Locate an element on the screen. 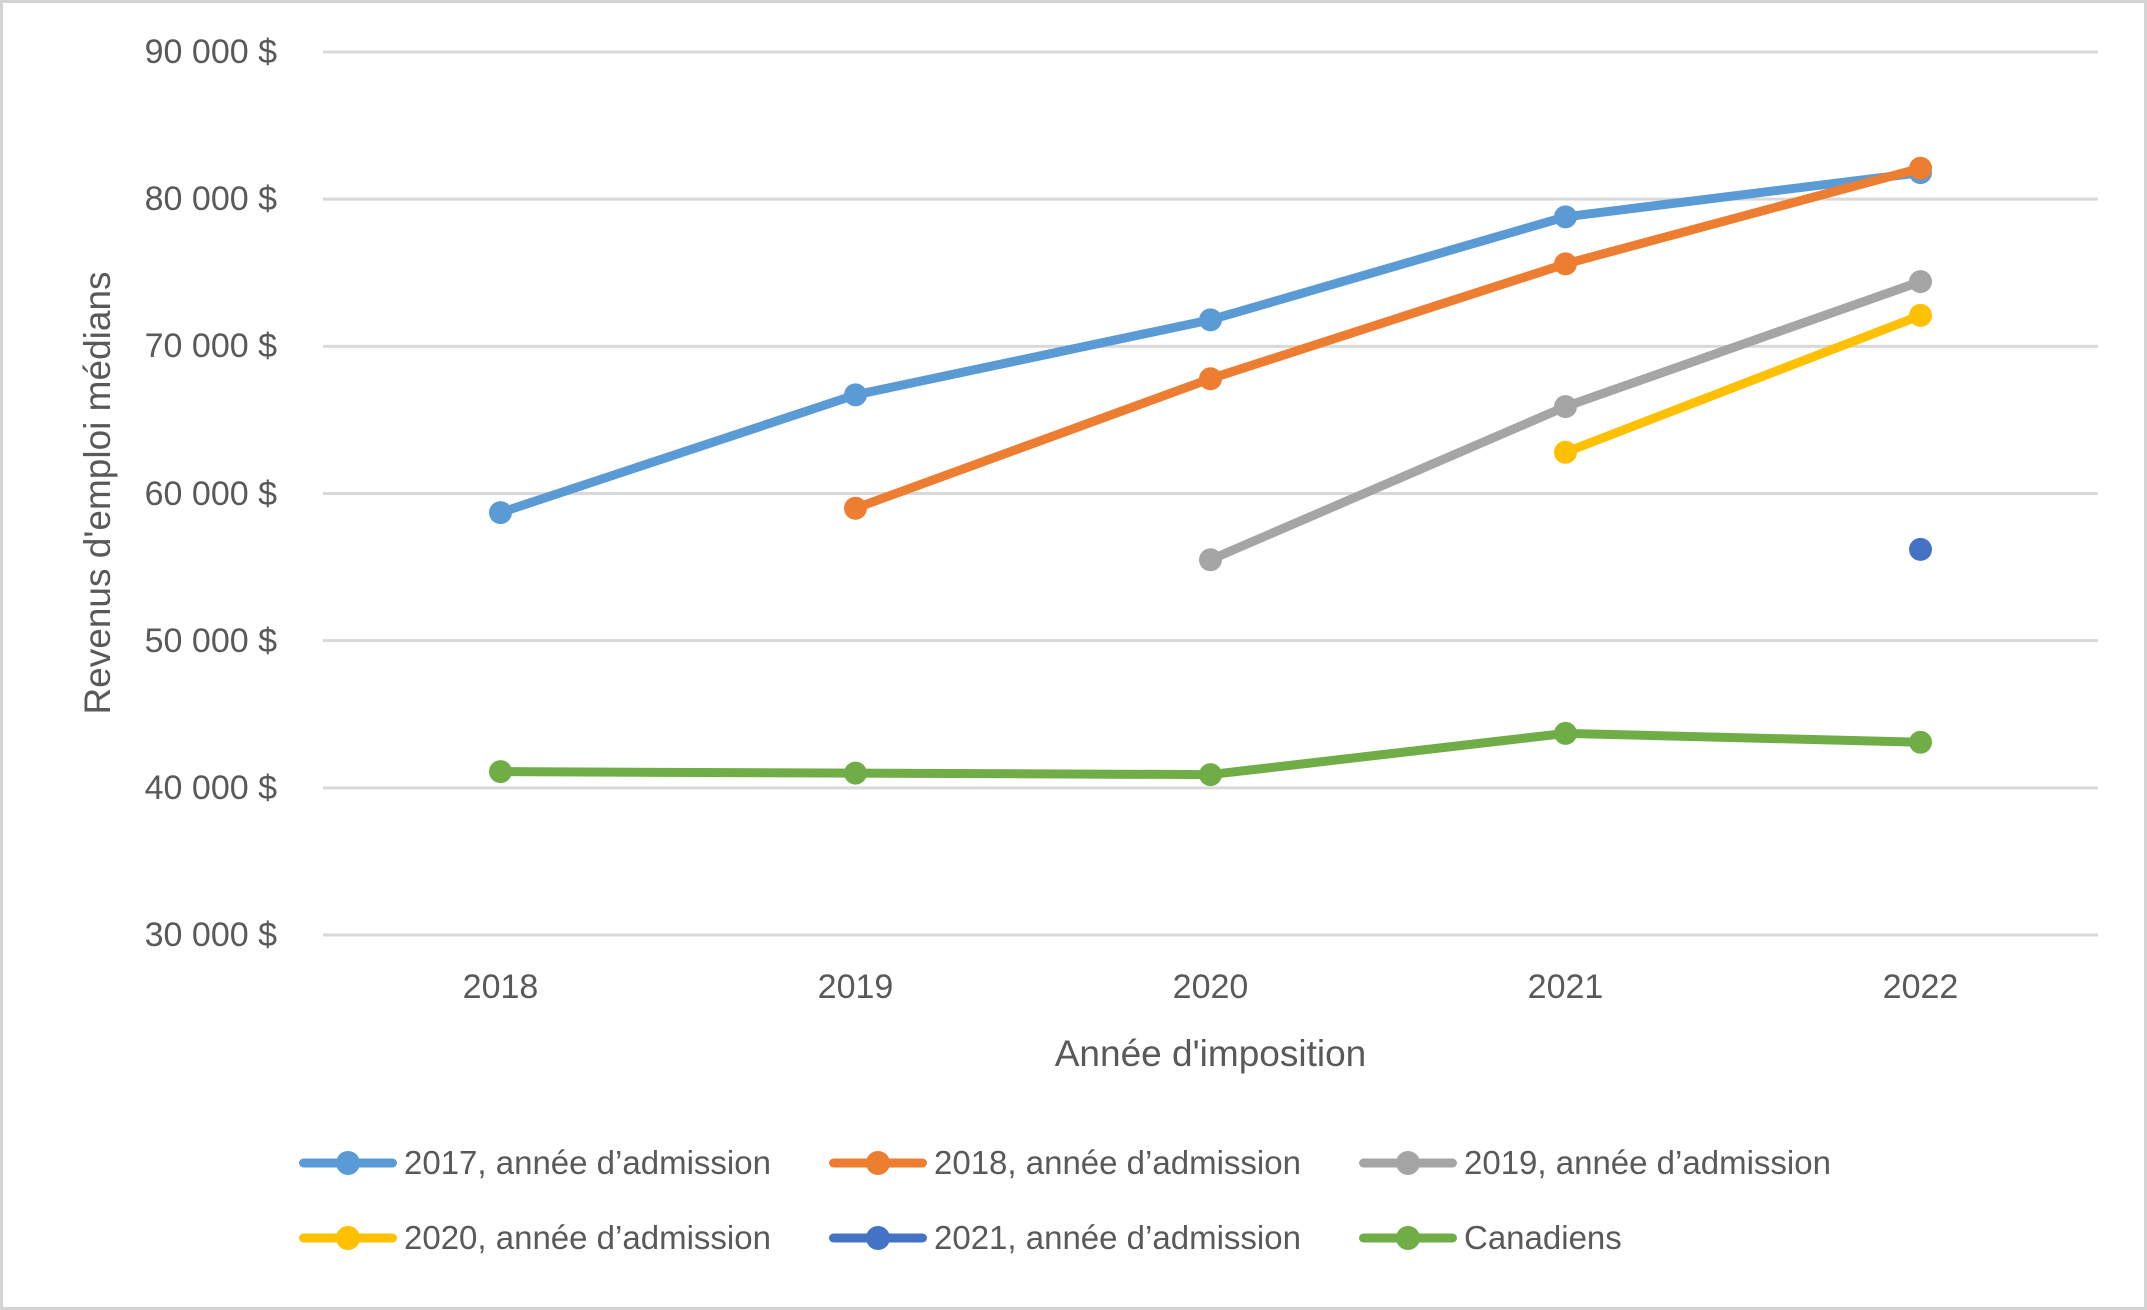 The width and height of the screenshot is (2147, 1310). legend-item-2019-admission: 2019, année d’admission is located at coordinates (1624, 1162).